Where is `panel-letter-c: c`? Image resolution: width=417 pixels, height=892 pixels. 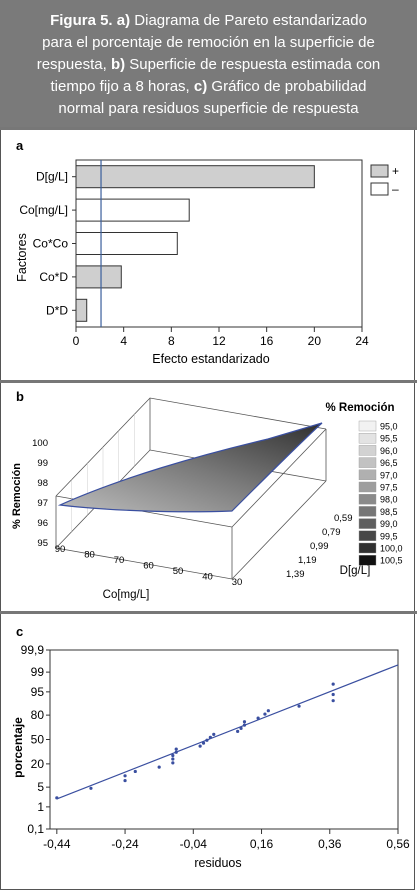 panel-letter-c: c is located at coordinates (19, 631).